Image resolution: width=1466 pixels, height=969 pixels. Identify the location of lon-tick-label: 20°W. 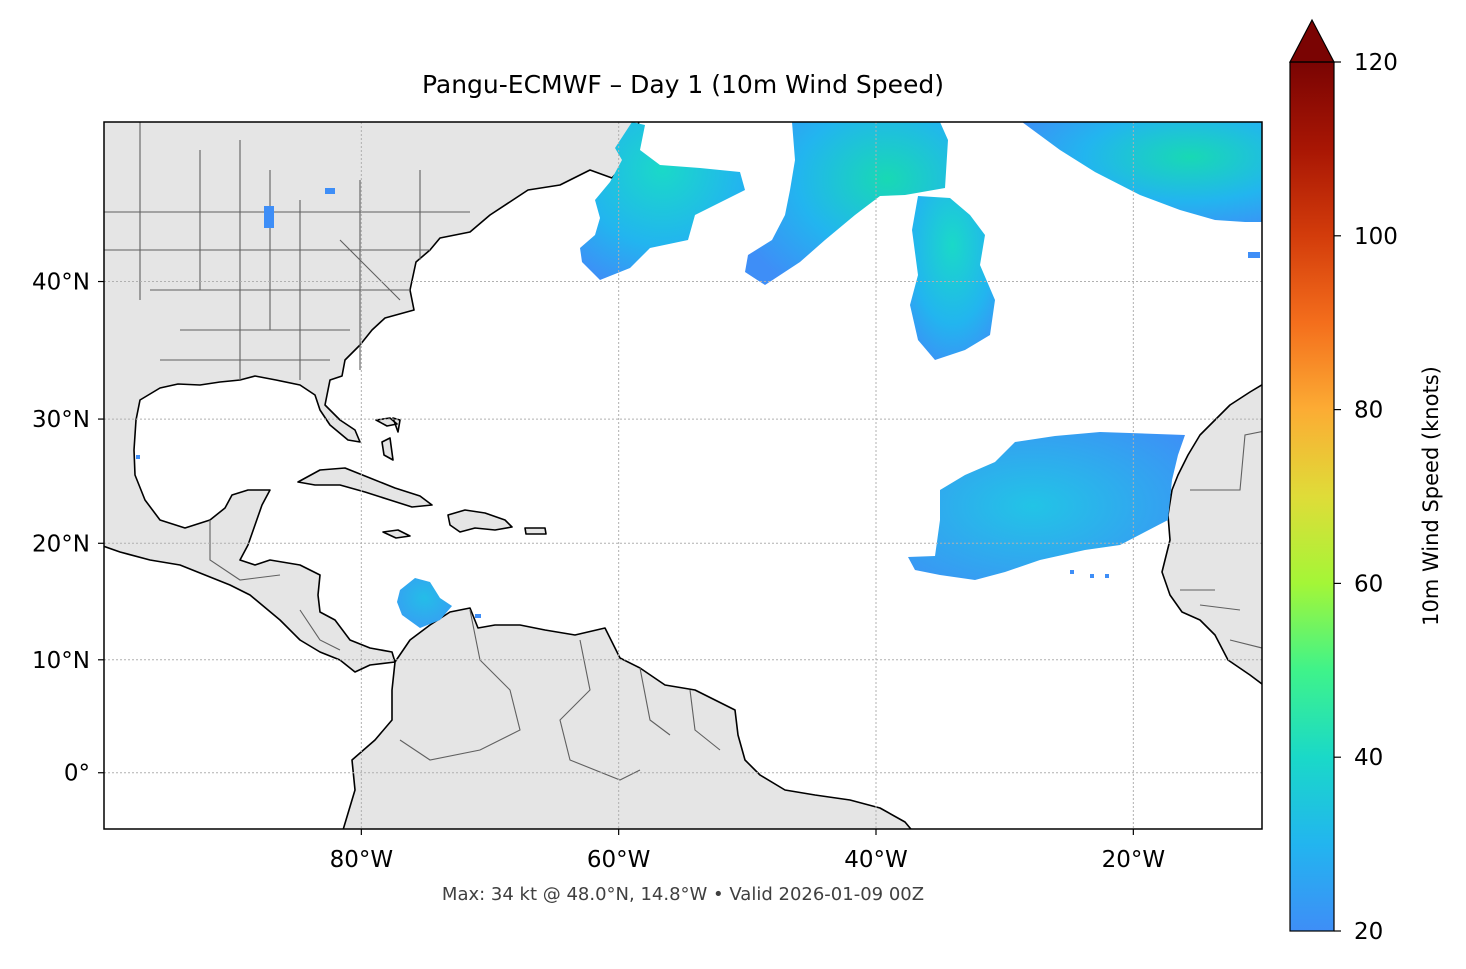
(1134, 860).